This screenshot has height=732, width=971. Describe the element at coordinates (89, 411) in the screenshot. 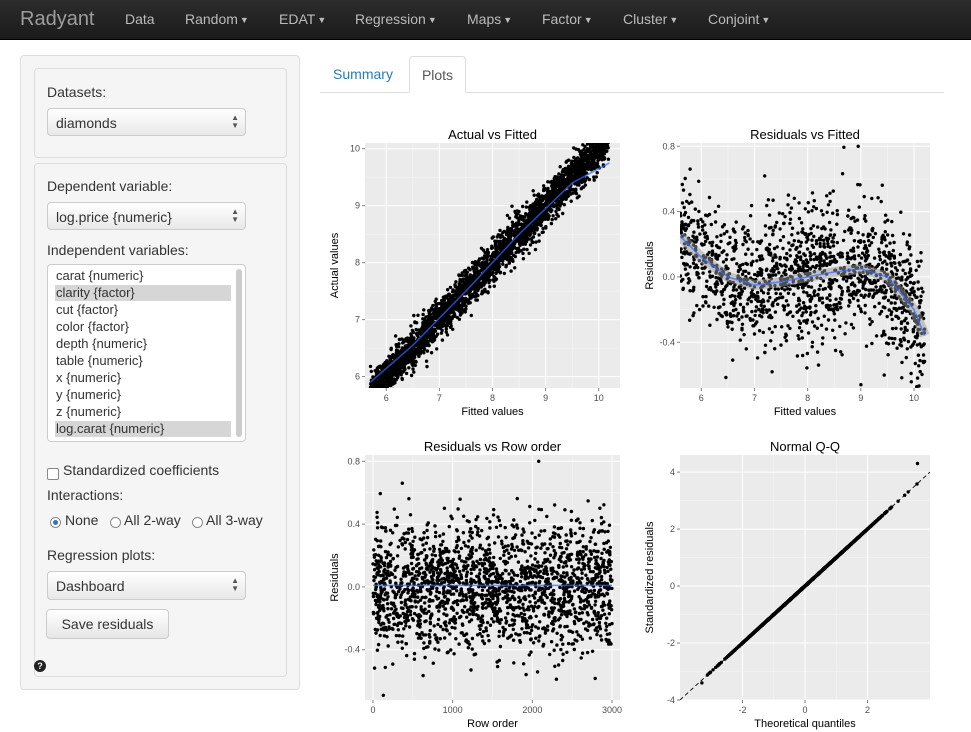

I see `independent-option: z {numeric}` at that location.